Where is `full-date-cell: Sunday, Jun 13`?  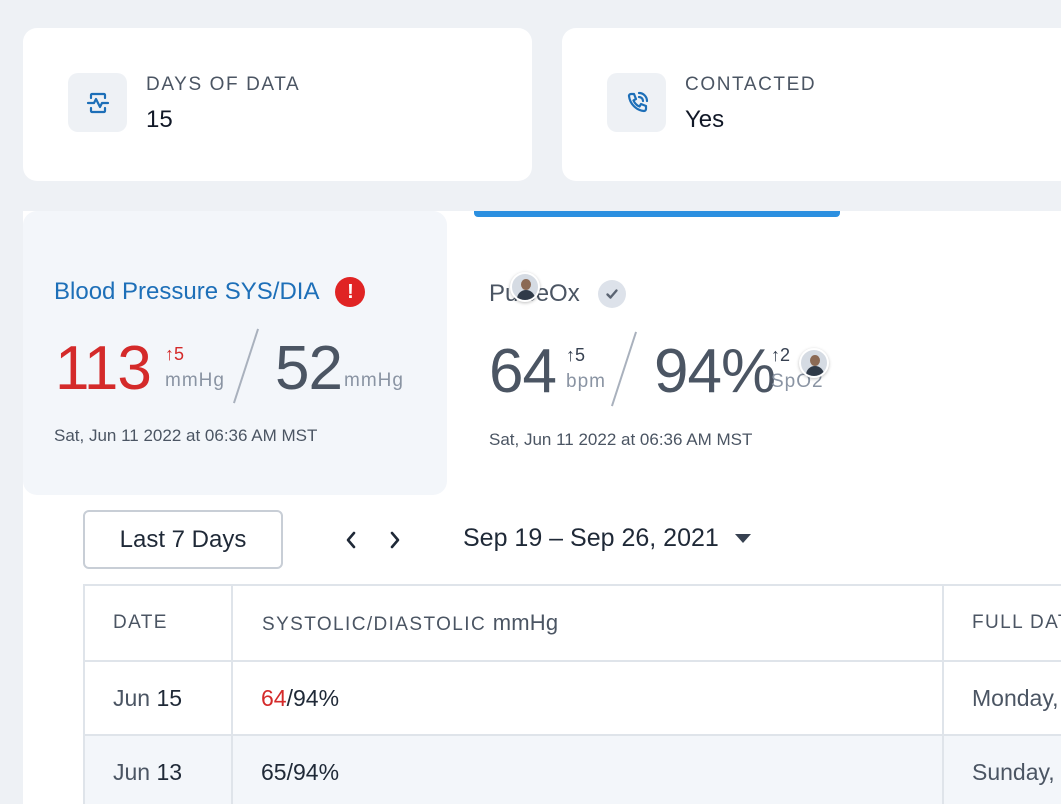
full-date-cell: Sunday, Jun 13 is located at coordinates (1001, 769).